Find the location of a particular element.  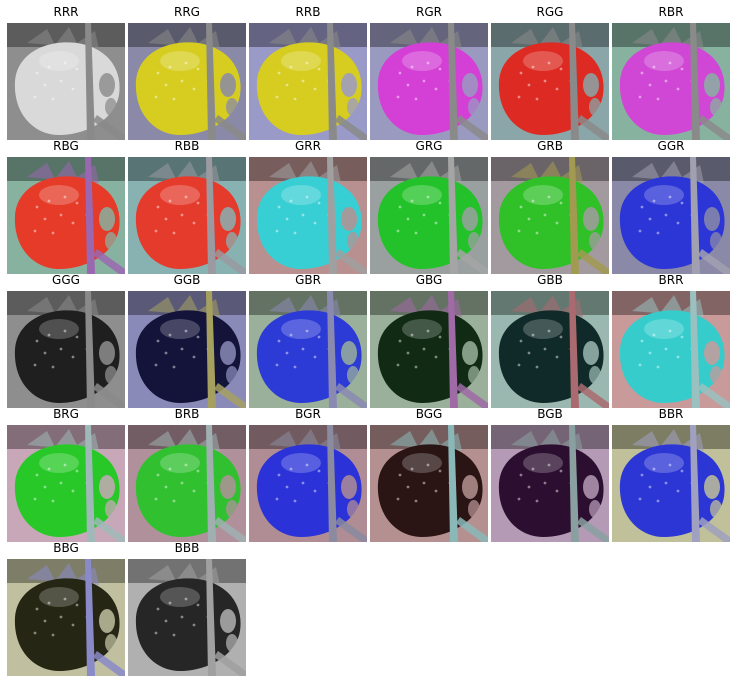

panel-title: RRG is located at coordinates (187, 12).